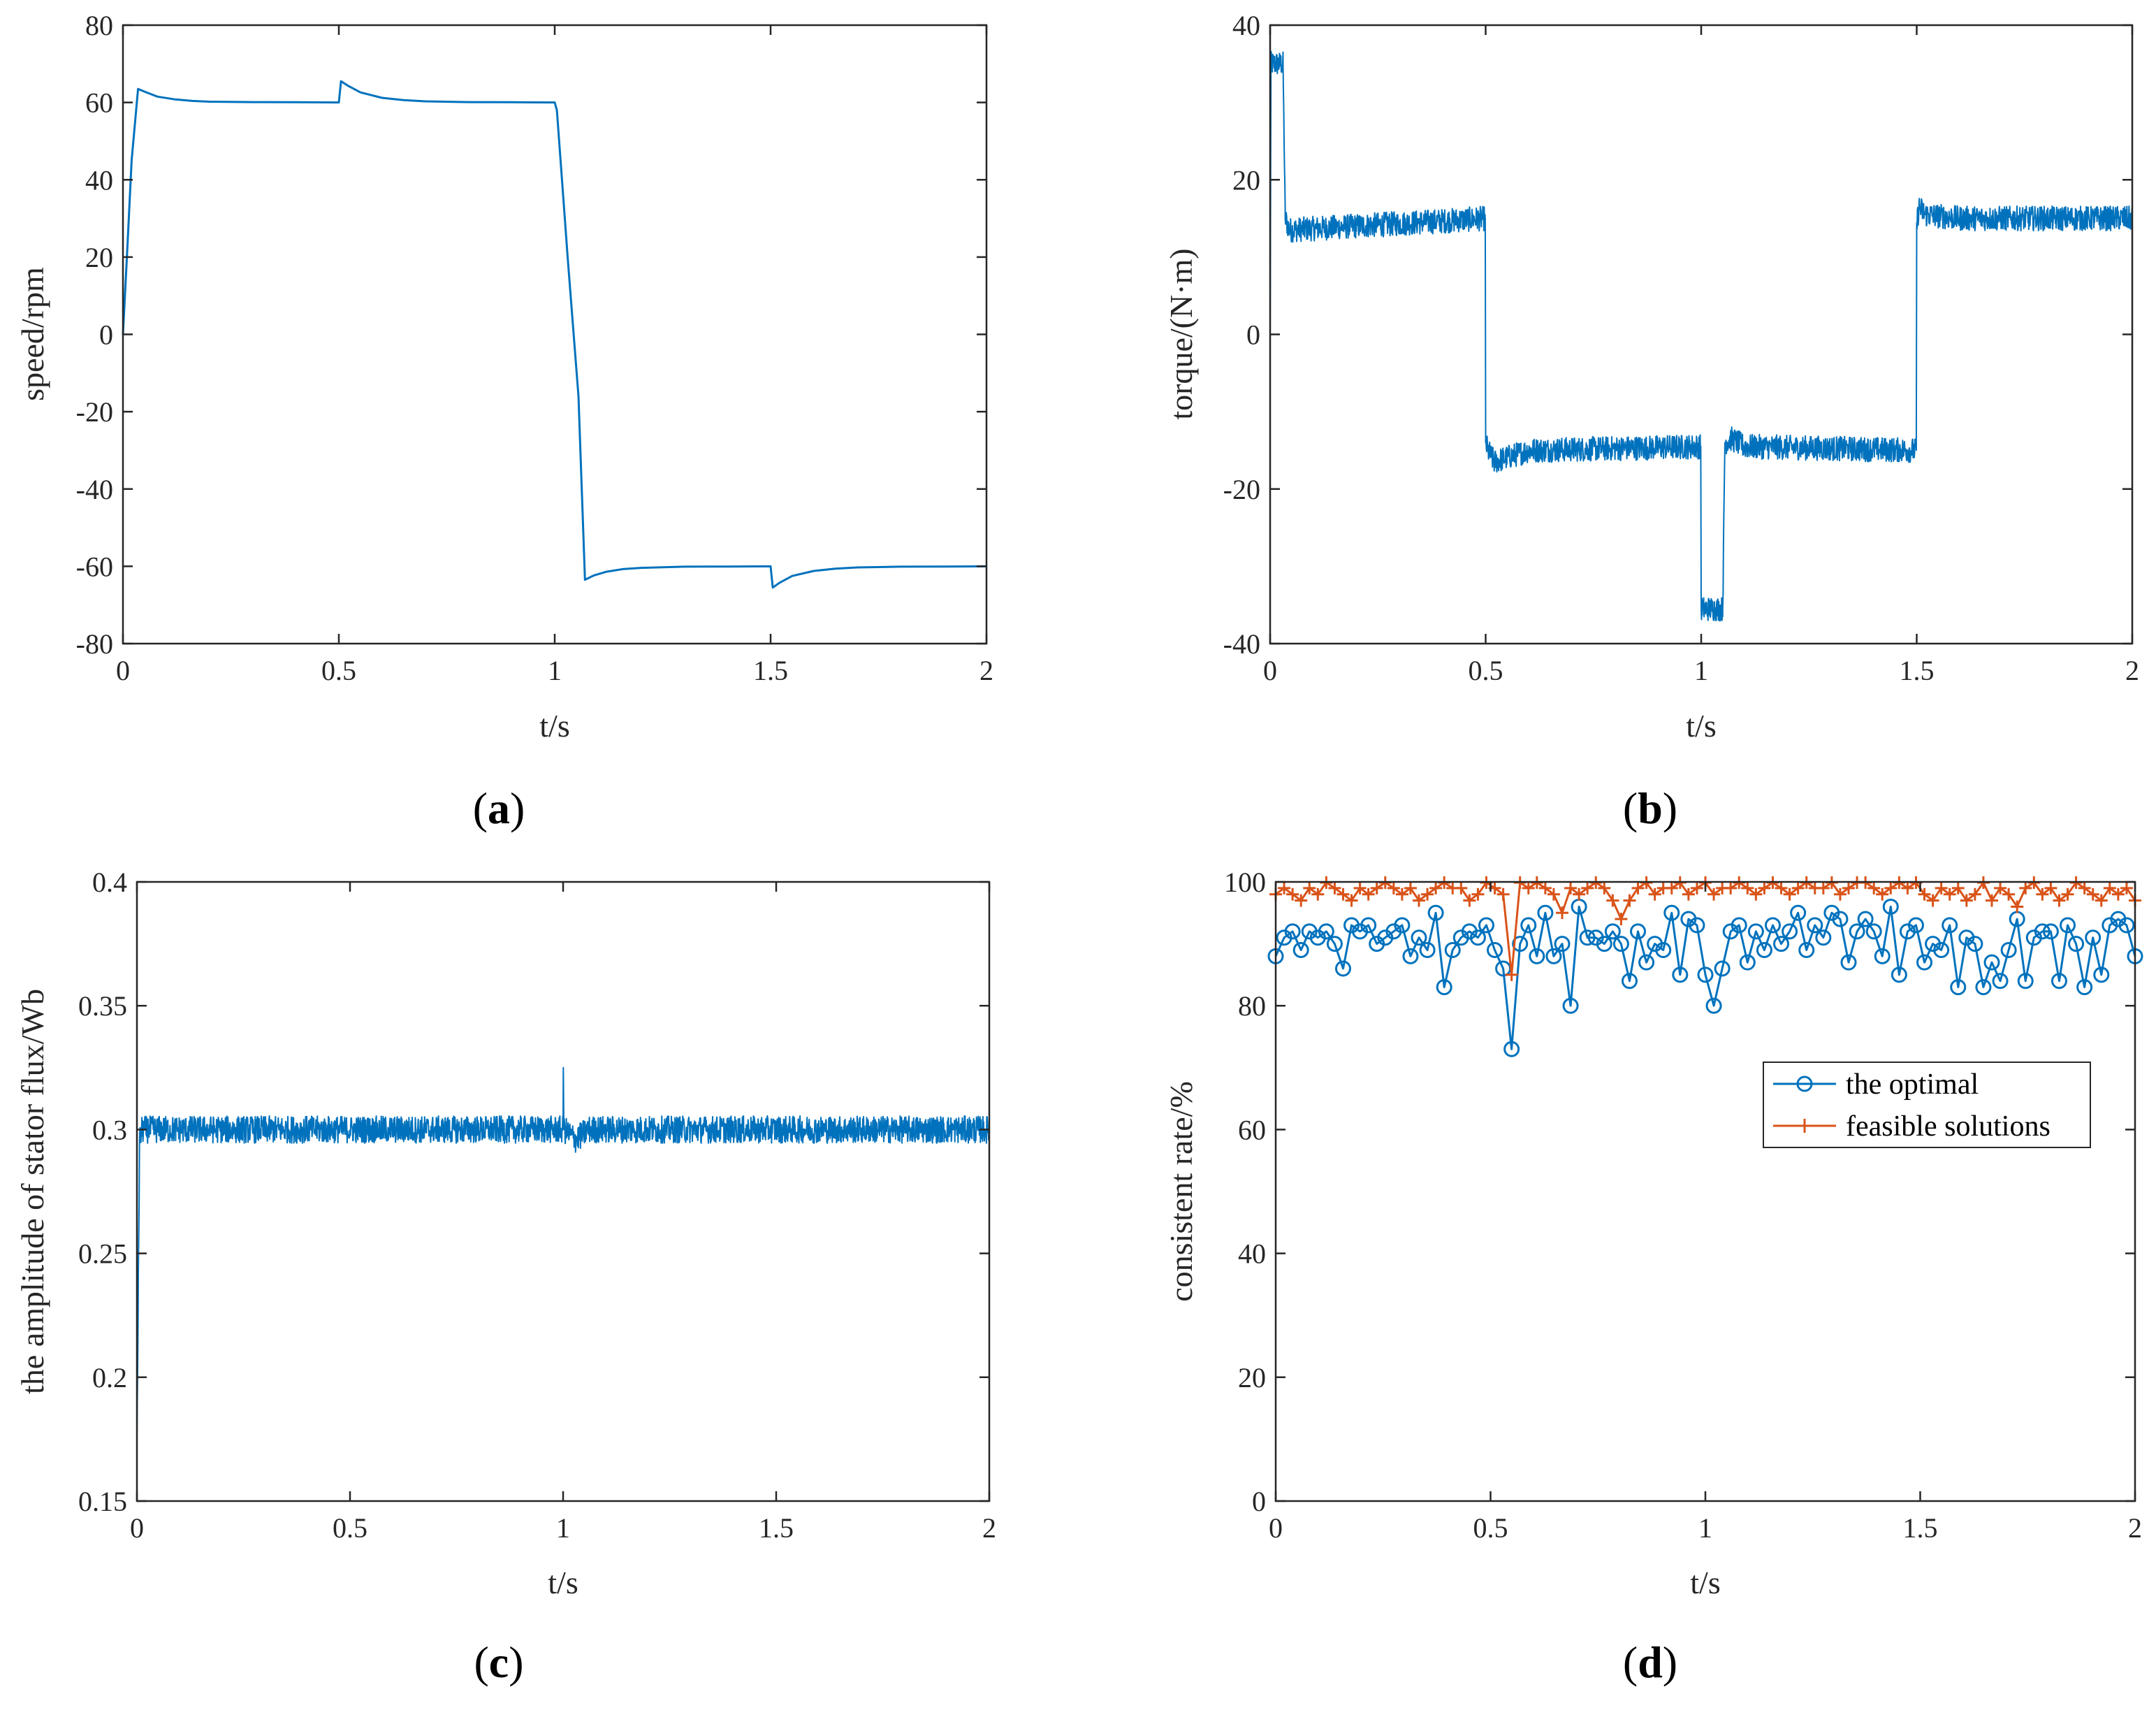 The image size is (2156, 1710). What do you see at coordinates (1252, 1254) in the screenshot?
I see `chart-d-y-tick-label: 40` at bounding box center [1252, 1254].